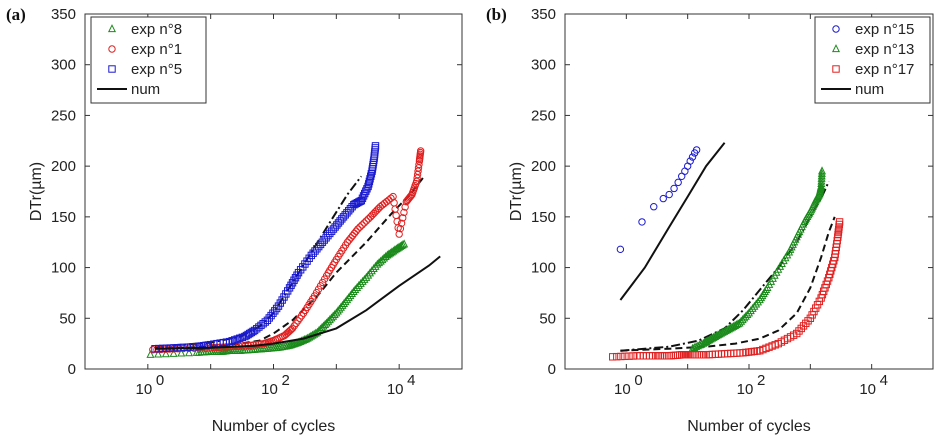 The image size is (936, 440). Describe the element at coordinates (16, 14) in the screenshot. I see `panel-label: (a)` at that location.